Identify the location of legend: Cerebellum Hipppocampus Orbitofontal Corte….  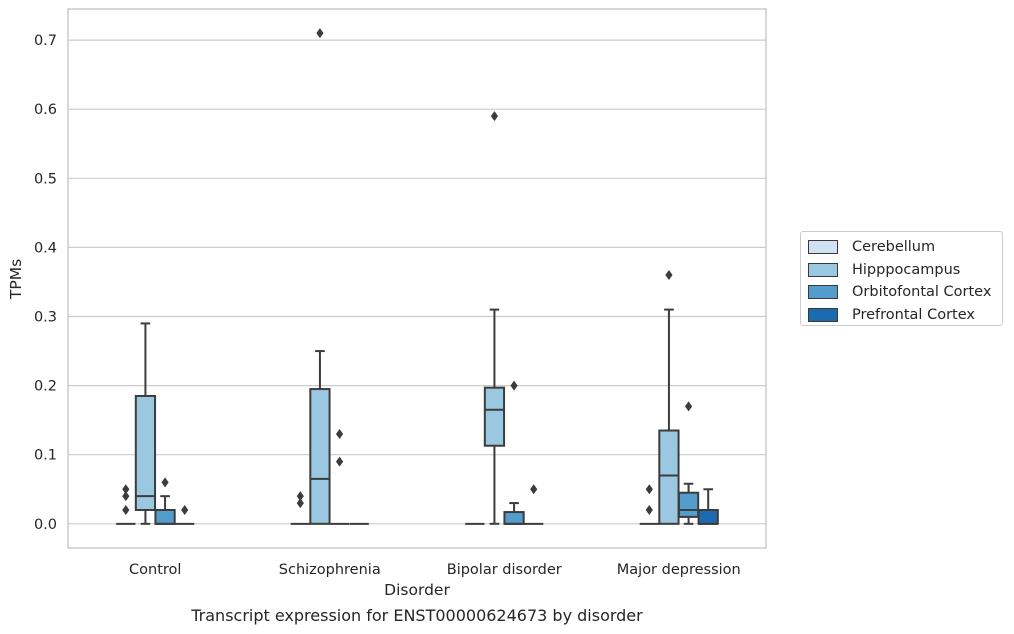
(901, 278).